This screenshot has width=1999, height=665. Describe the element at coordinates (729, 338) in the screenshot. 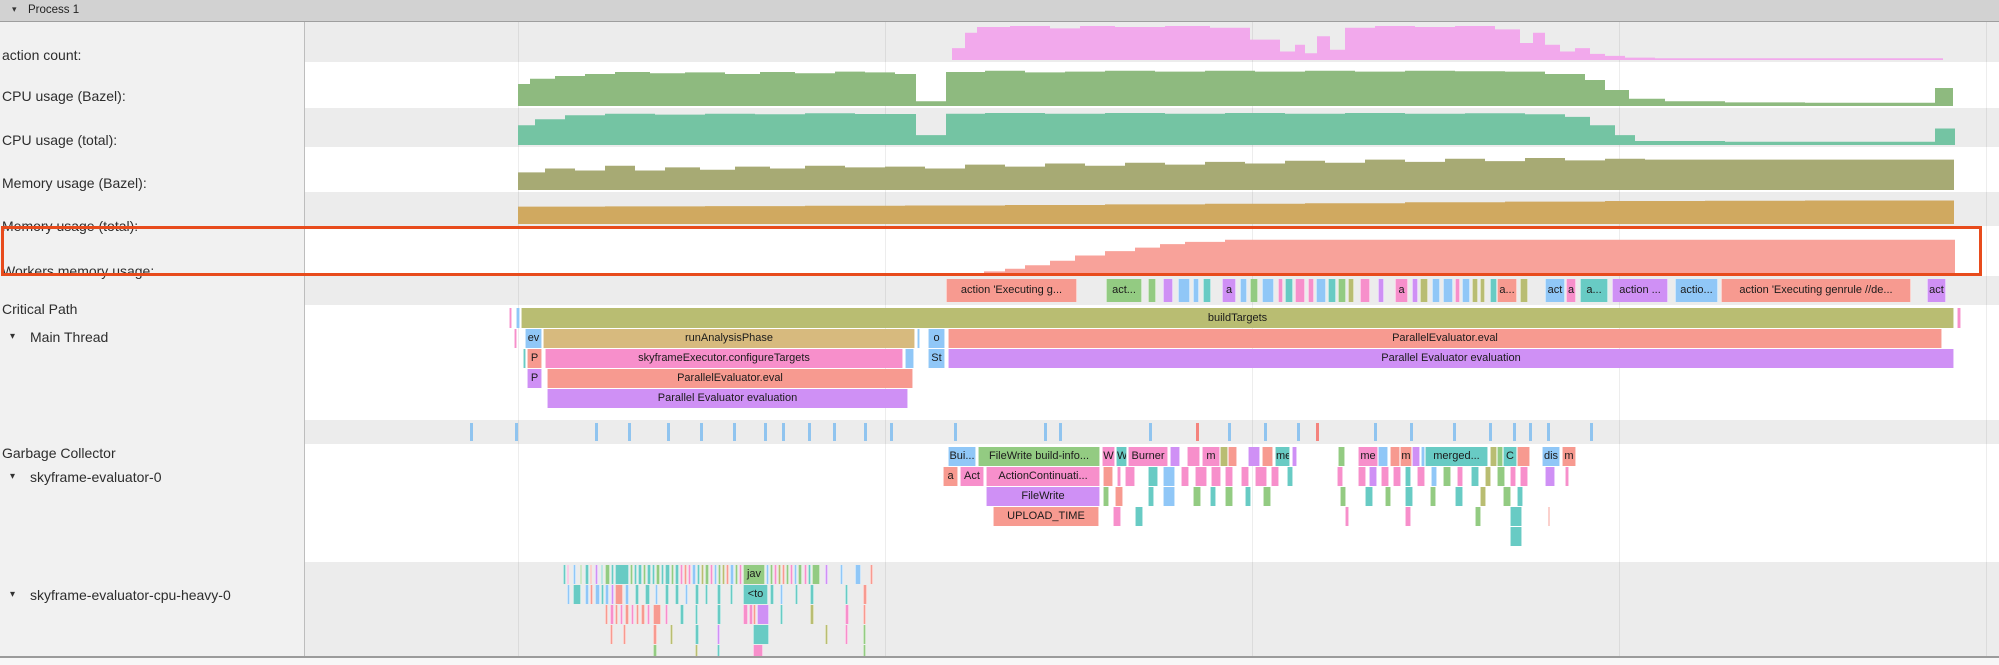

I see `trace-event-bar: runAnalysisPhase` at that location.